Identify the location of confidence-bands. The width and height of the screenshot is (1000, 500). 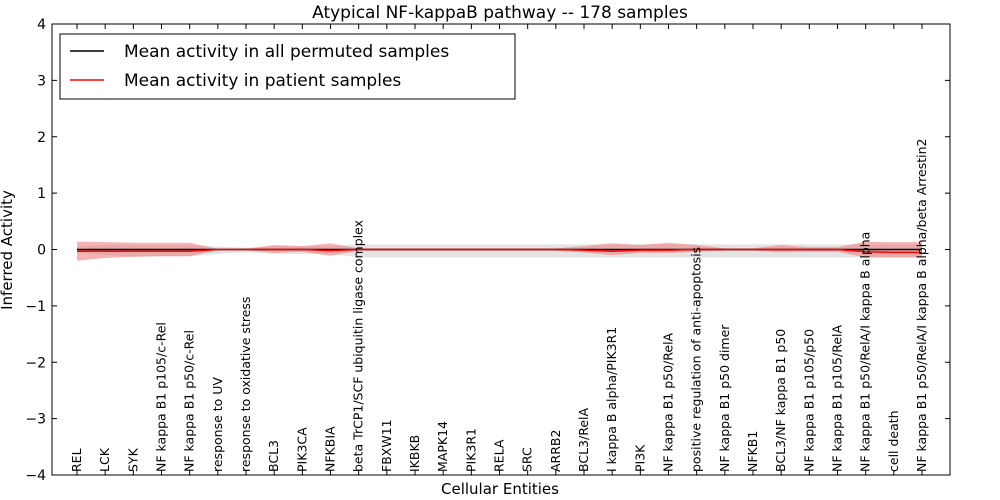
(499, 251).